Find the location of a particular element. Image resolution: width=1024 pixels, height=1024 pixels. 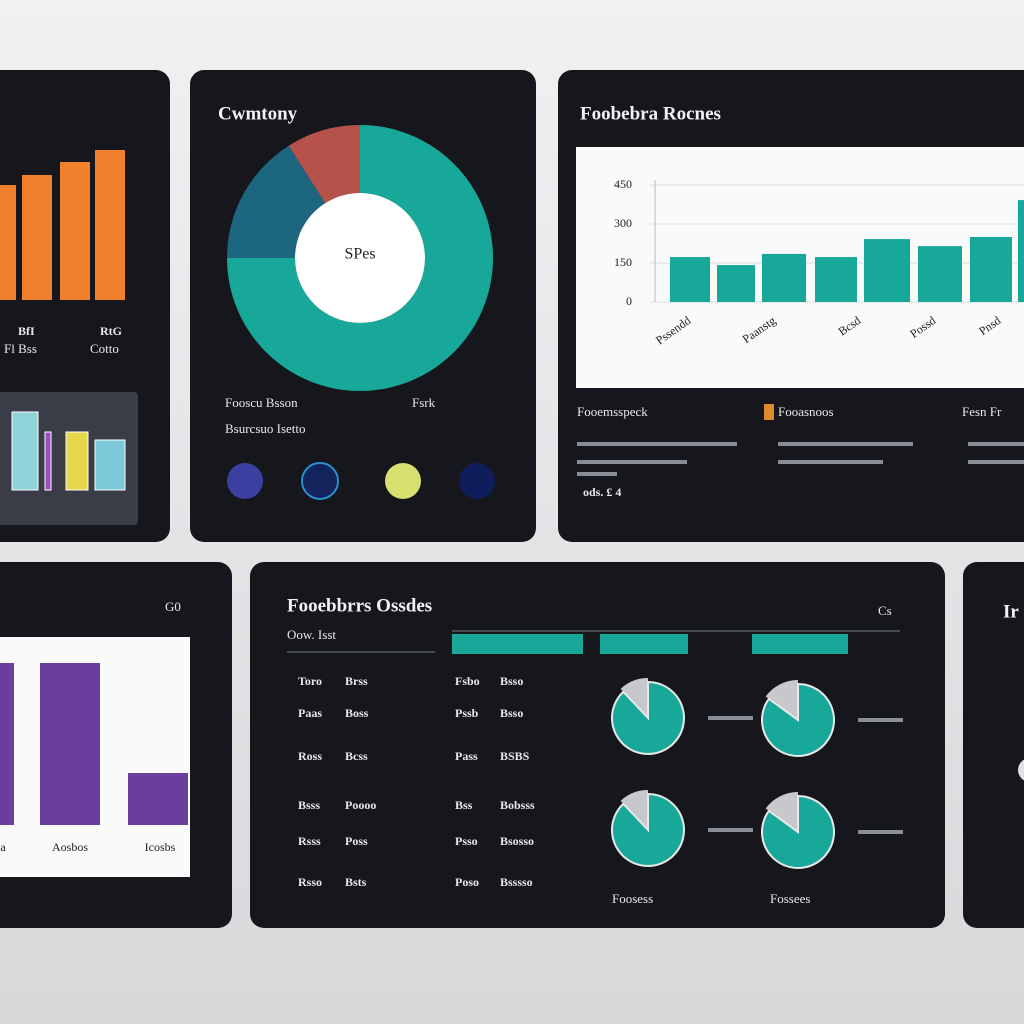

cell: Boss is located at coordinates (357, 713).